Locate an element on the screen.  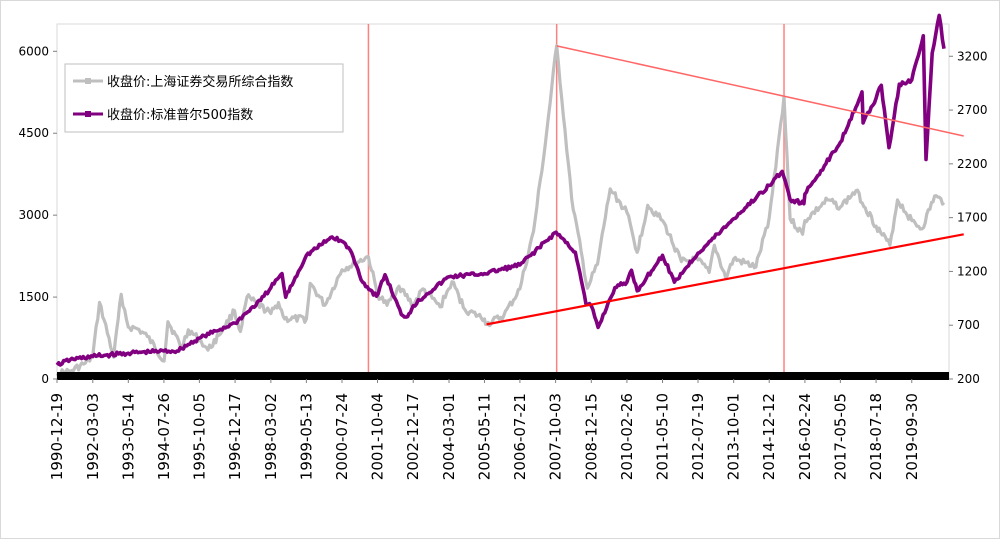
x-tick-label: 2005-05-11 is located at coordinates (484, 436).